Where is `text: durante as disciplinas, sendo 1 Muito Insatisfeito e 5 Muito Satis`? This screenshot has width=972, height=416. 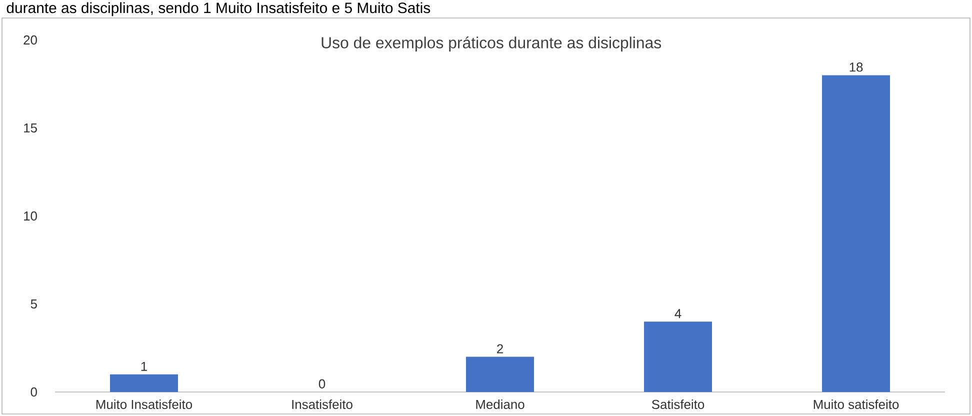
text: durante as disciplinas, sendo 1 Muito Insatisfeito e 5 Muito Satis is located at coordinates (218, 9).